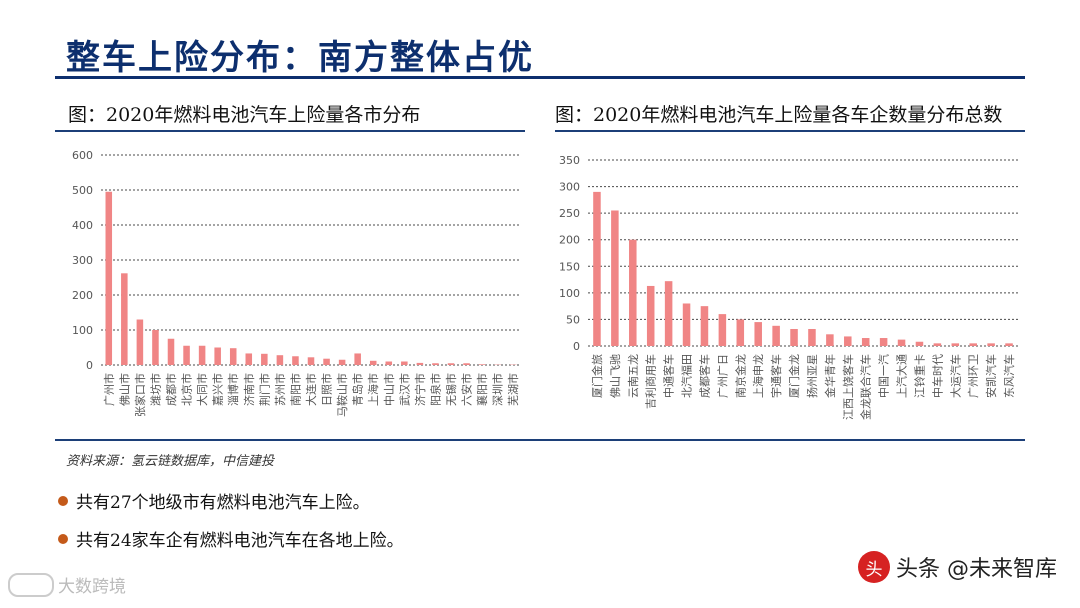  Describe the element at coordinates (358, 389) in the screenshot. I see `x-tick-label: 青岛市` at that location.